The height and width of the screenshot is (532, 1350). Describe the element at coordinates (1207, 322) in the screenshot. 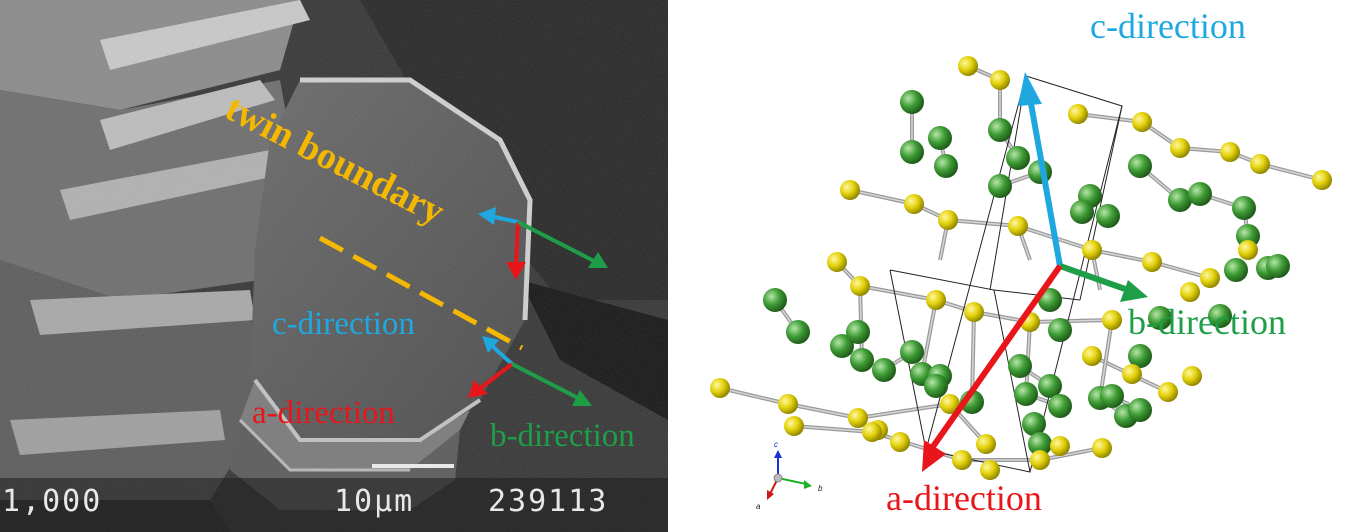

I see `crystal-b-direction-label: b-direction` at that location.